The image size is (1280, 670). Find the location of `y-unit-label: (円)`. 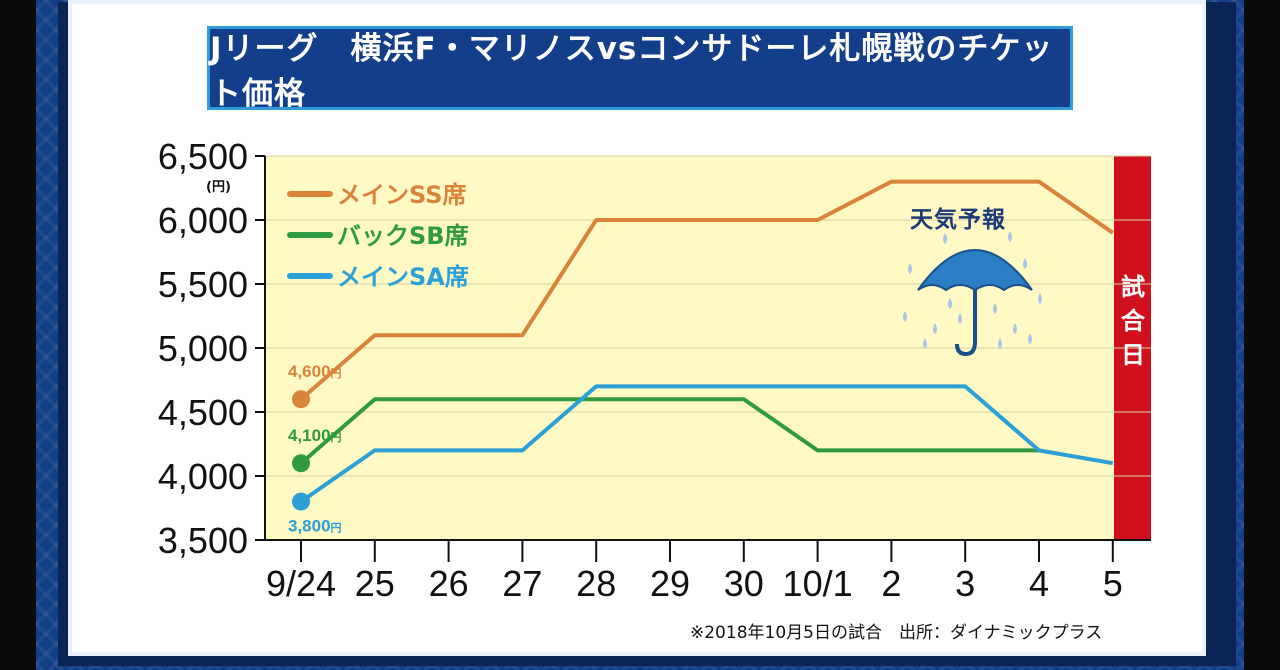

y-unit-label: (円) is located at coordinates (218, 187).